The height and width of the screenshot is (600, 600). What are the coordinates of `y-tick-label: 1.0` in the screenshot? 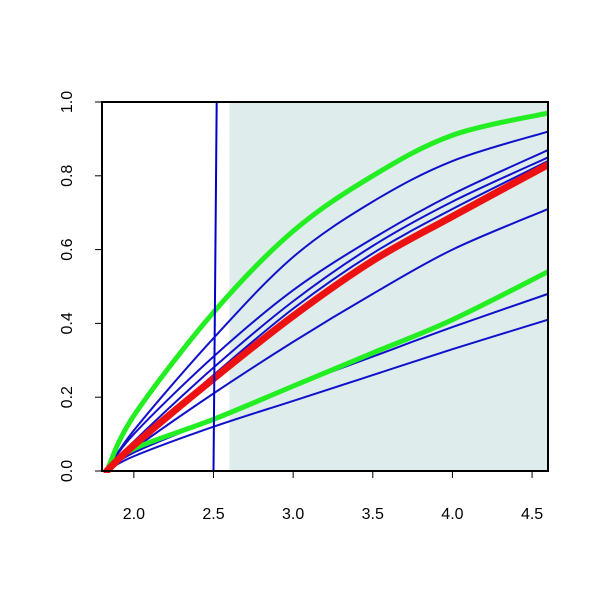 It's located at (67, 102).